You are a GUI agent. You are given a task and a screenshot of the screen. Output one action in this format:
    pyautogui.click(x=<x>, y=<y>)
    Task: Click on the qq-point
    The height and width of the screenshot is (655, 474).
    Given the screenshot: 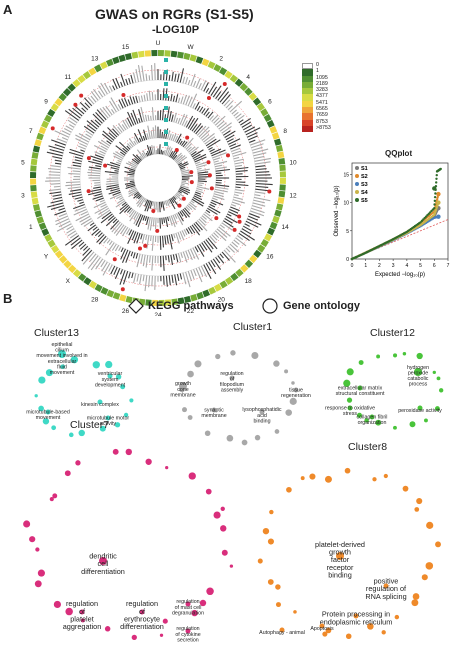 What is the action you would take?
    pyautogui.click(x=435, y=193)
    